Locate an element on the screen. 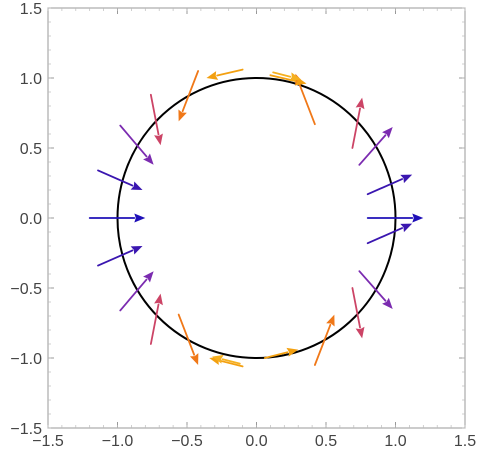 Image resolution: width=482 pixels, height=461 pixels. x-tick-label: 0.5 is located at coordinates (326, 441).